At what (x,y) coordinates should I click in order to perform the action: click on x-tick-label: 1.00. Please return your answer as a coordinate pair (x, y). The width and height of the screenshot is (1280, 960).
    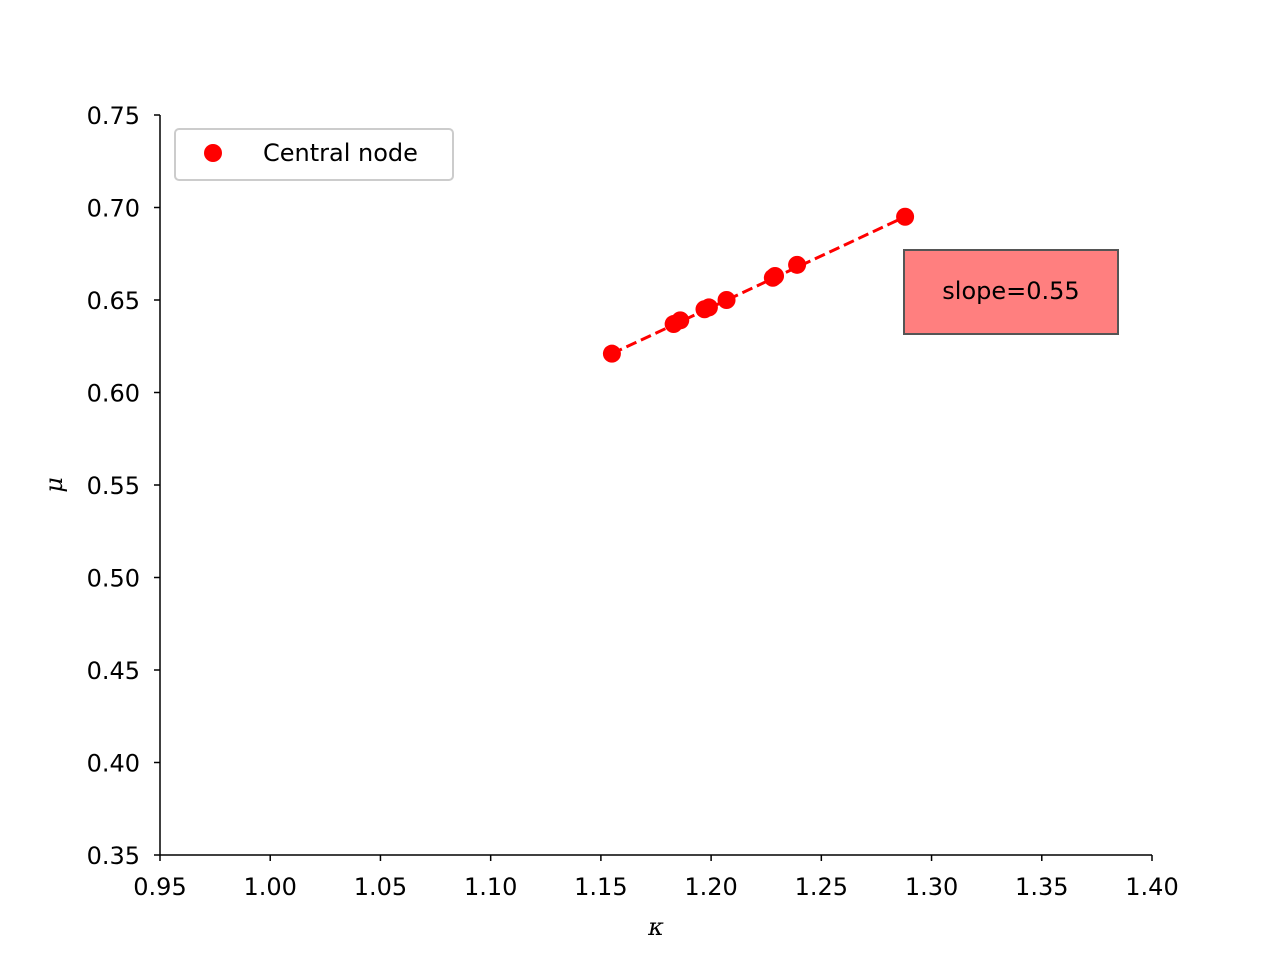
    Looking at the image, I should click on (270, 887).